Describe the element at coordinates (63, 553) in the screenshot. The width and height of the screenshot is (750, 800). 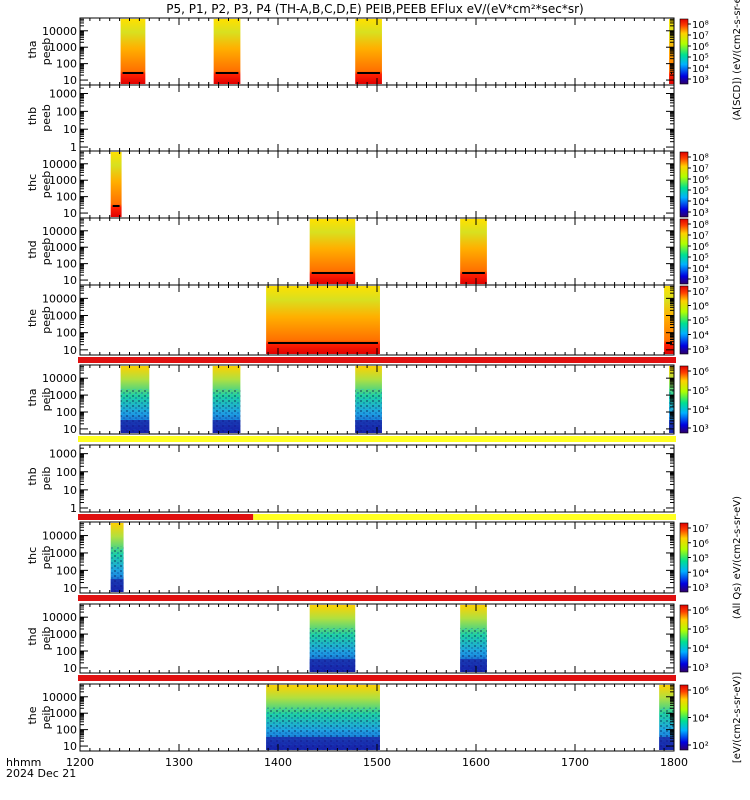
I see `ytick-label-thc-peib-1: 1000` at that location.